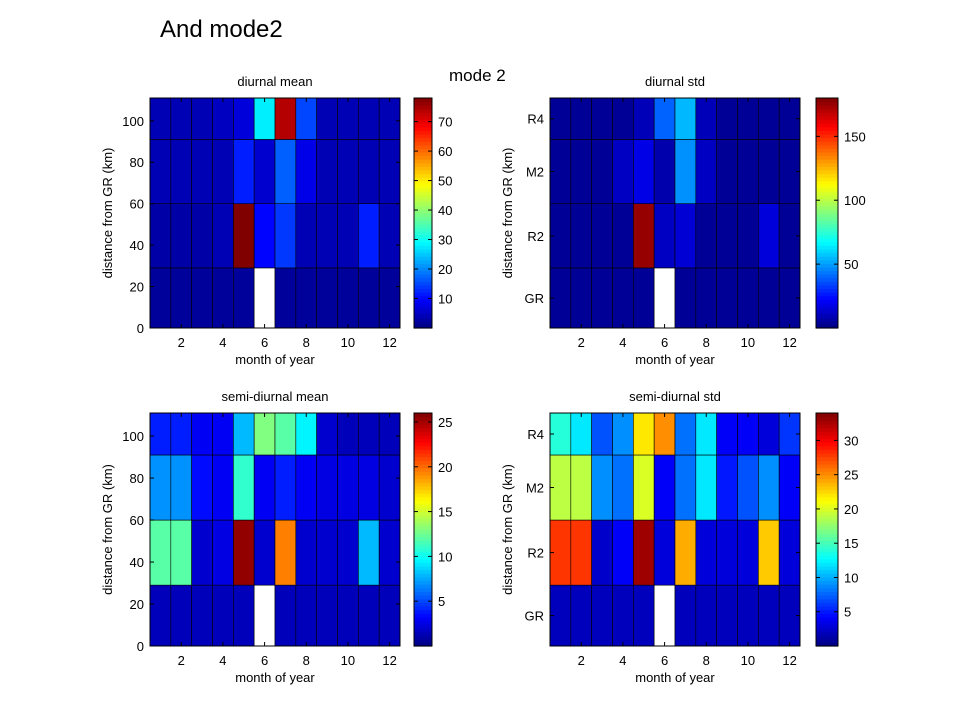  Describe the element at coordinates (675, 396) in the screenshot. I see `panel-title: semi-diurnal std` at that location.